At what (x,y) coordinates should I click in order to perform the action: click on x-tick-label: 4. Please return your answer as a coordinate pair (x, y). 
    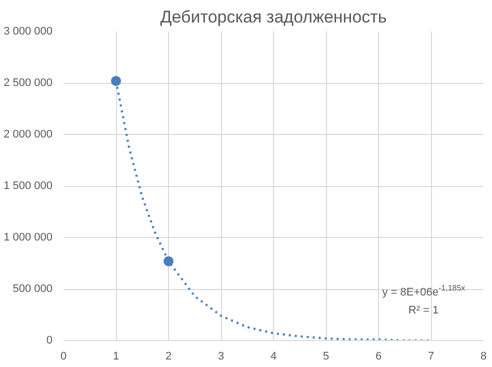
    Looking at the image, I should click on (273, 356).